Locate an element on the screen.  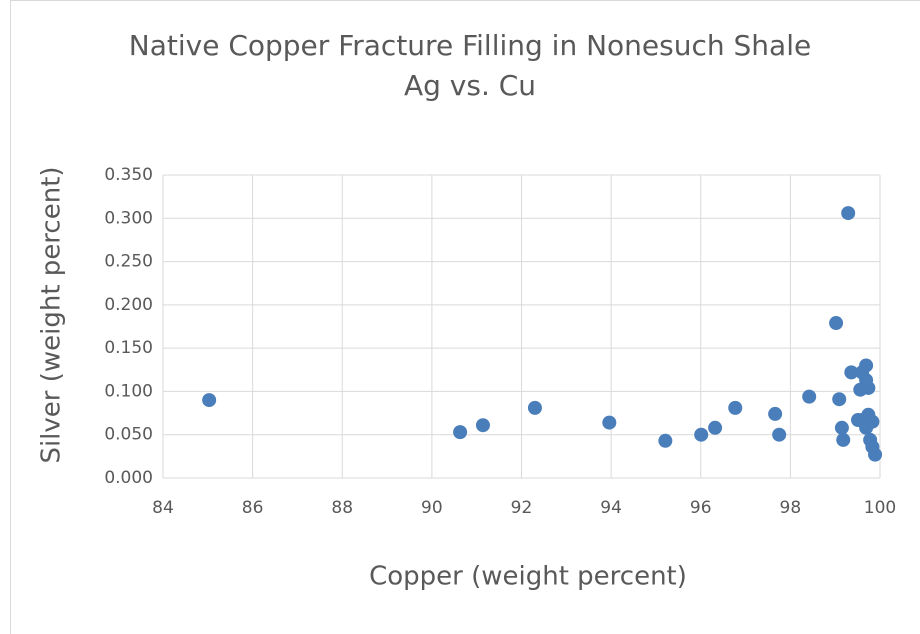
x-tick-label: 88 is located at coordinates (342, 508).